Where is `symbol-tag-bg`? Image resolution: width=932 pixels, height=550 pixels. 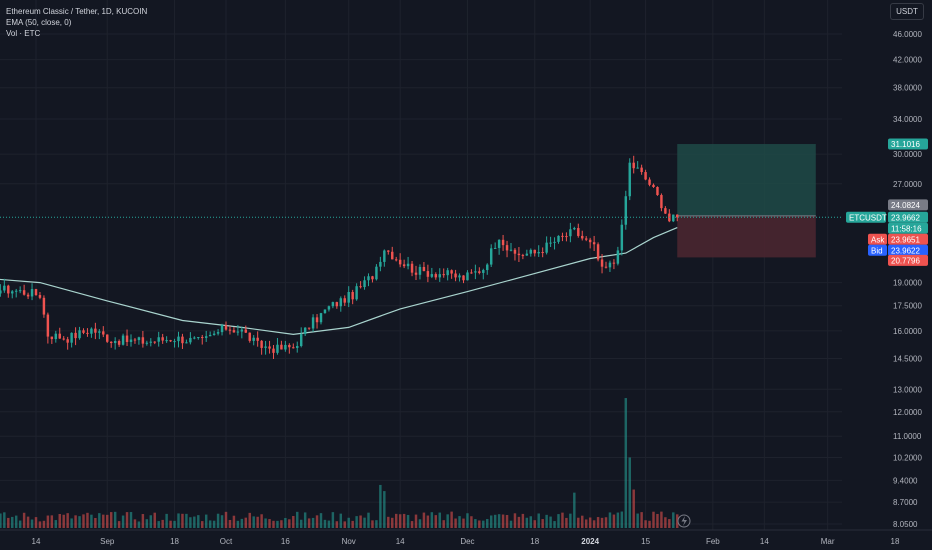 symbol-tag-bg is located at coordinates (866, 217).